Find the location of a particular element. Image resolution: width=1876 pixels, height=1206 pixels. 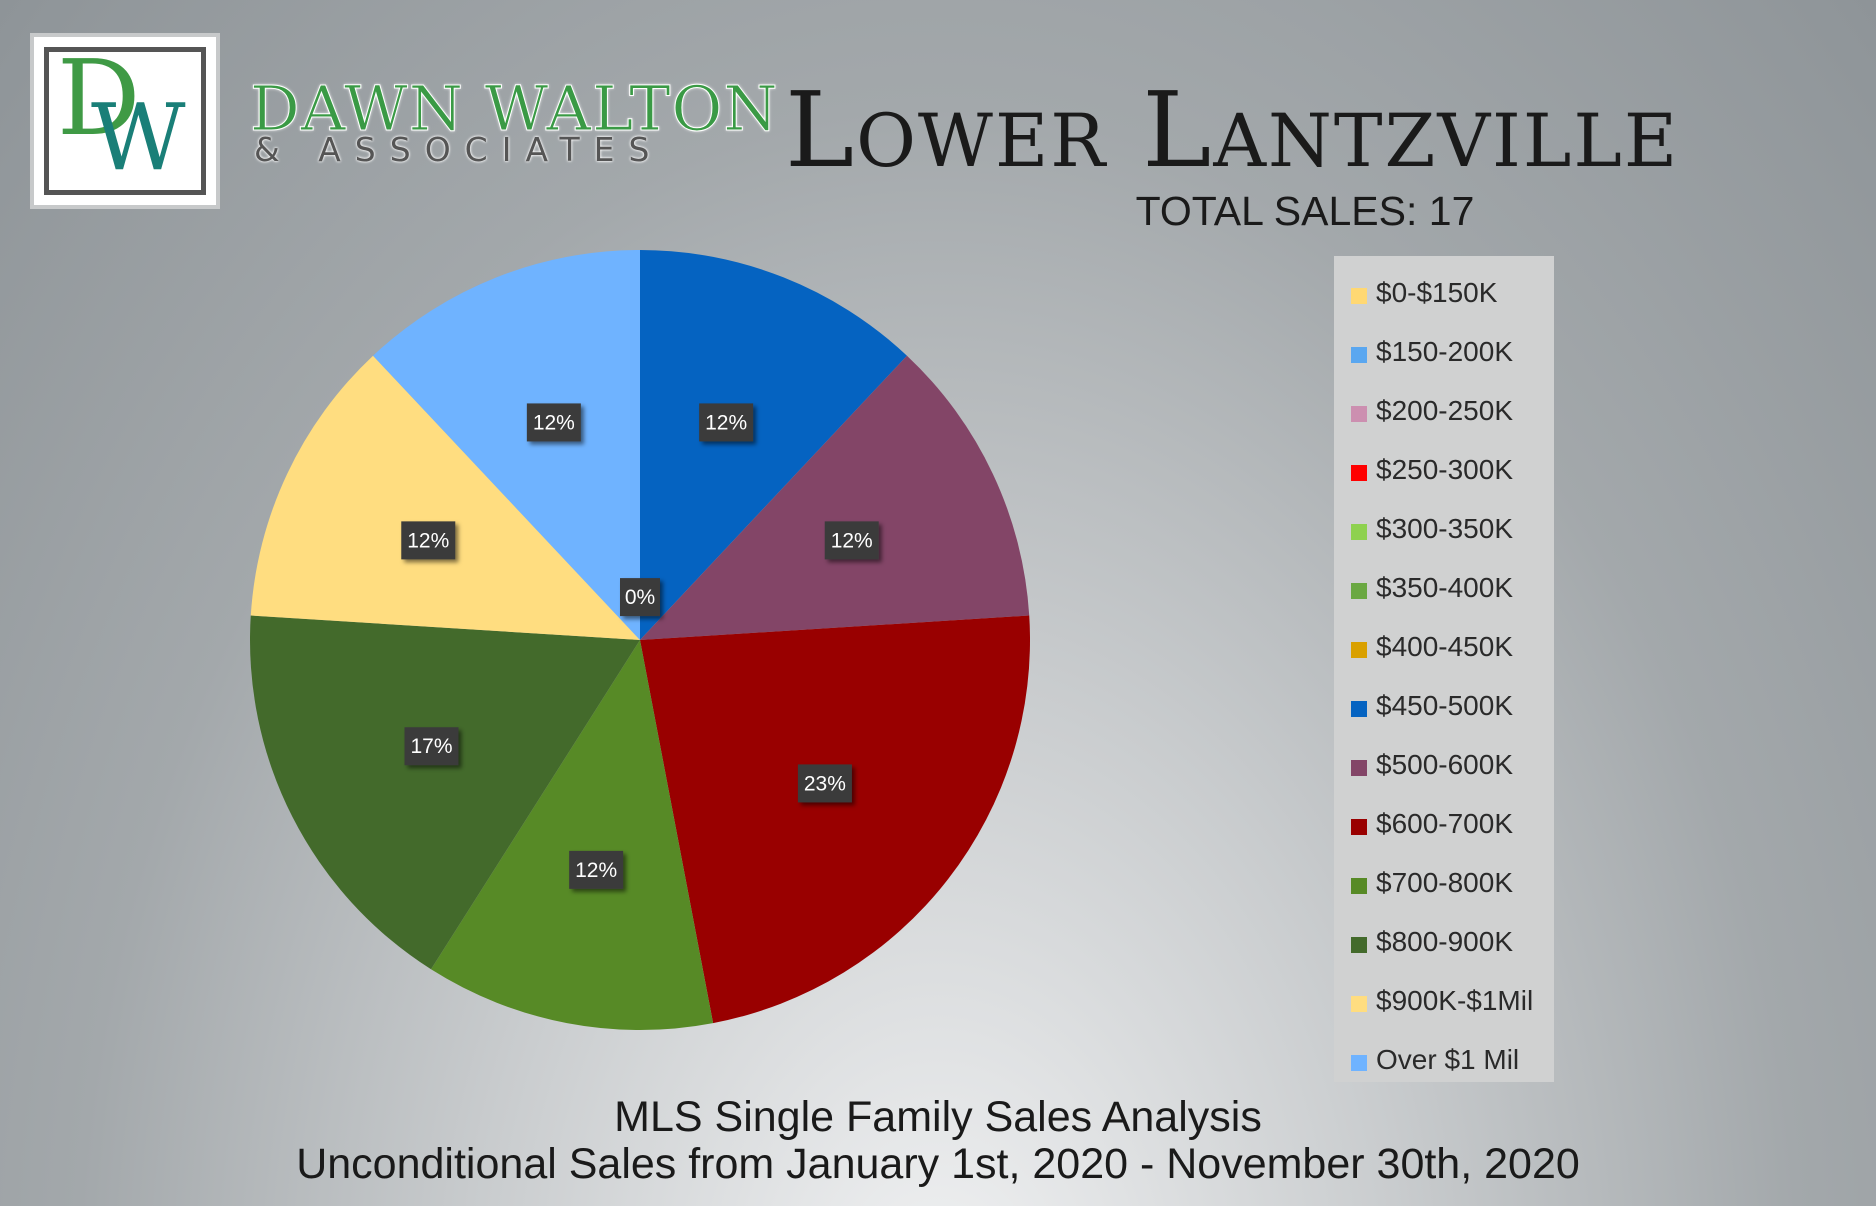

legend-label: $250-300K is located at coordinates (1445, 469).